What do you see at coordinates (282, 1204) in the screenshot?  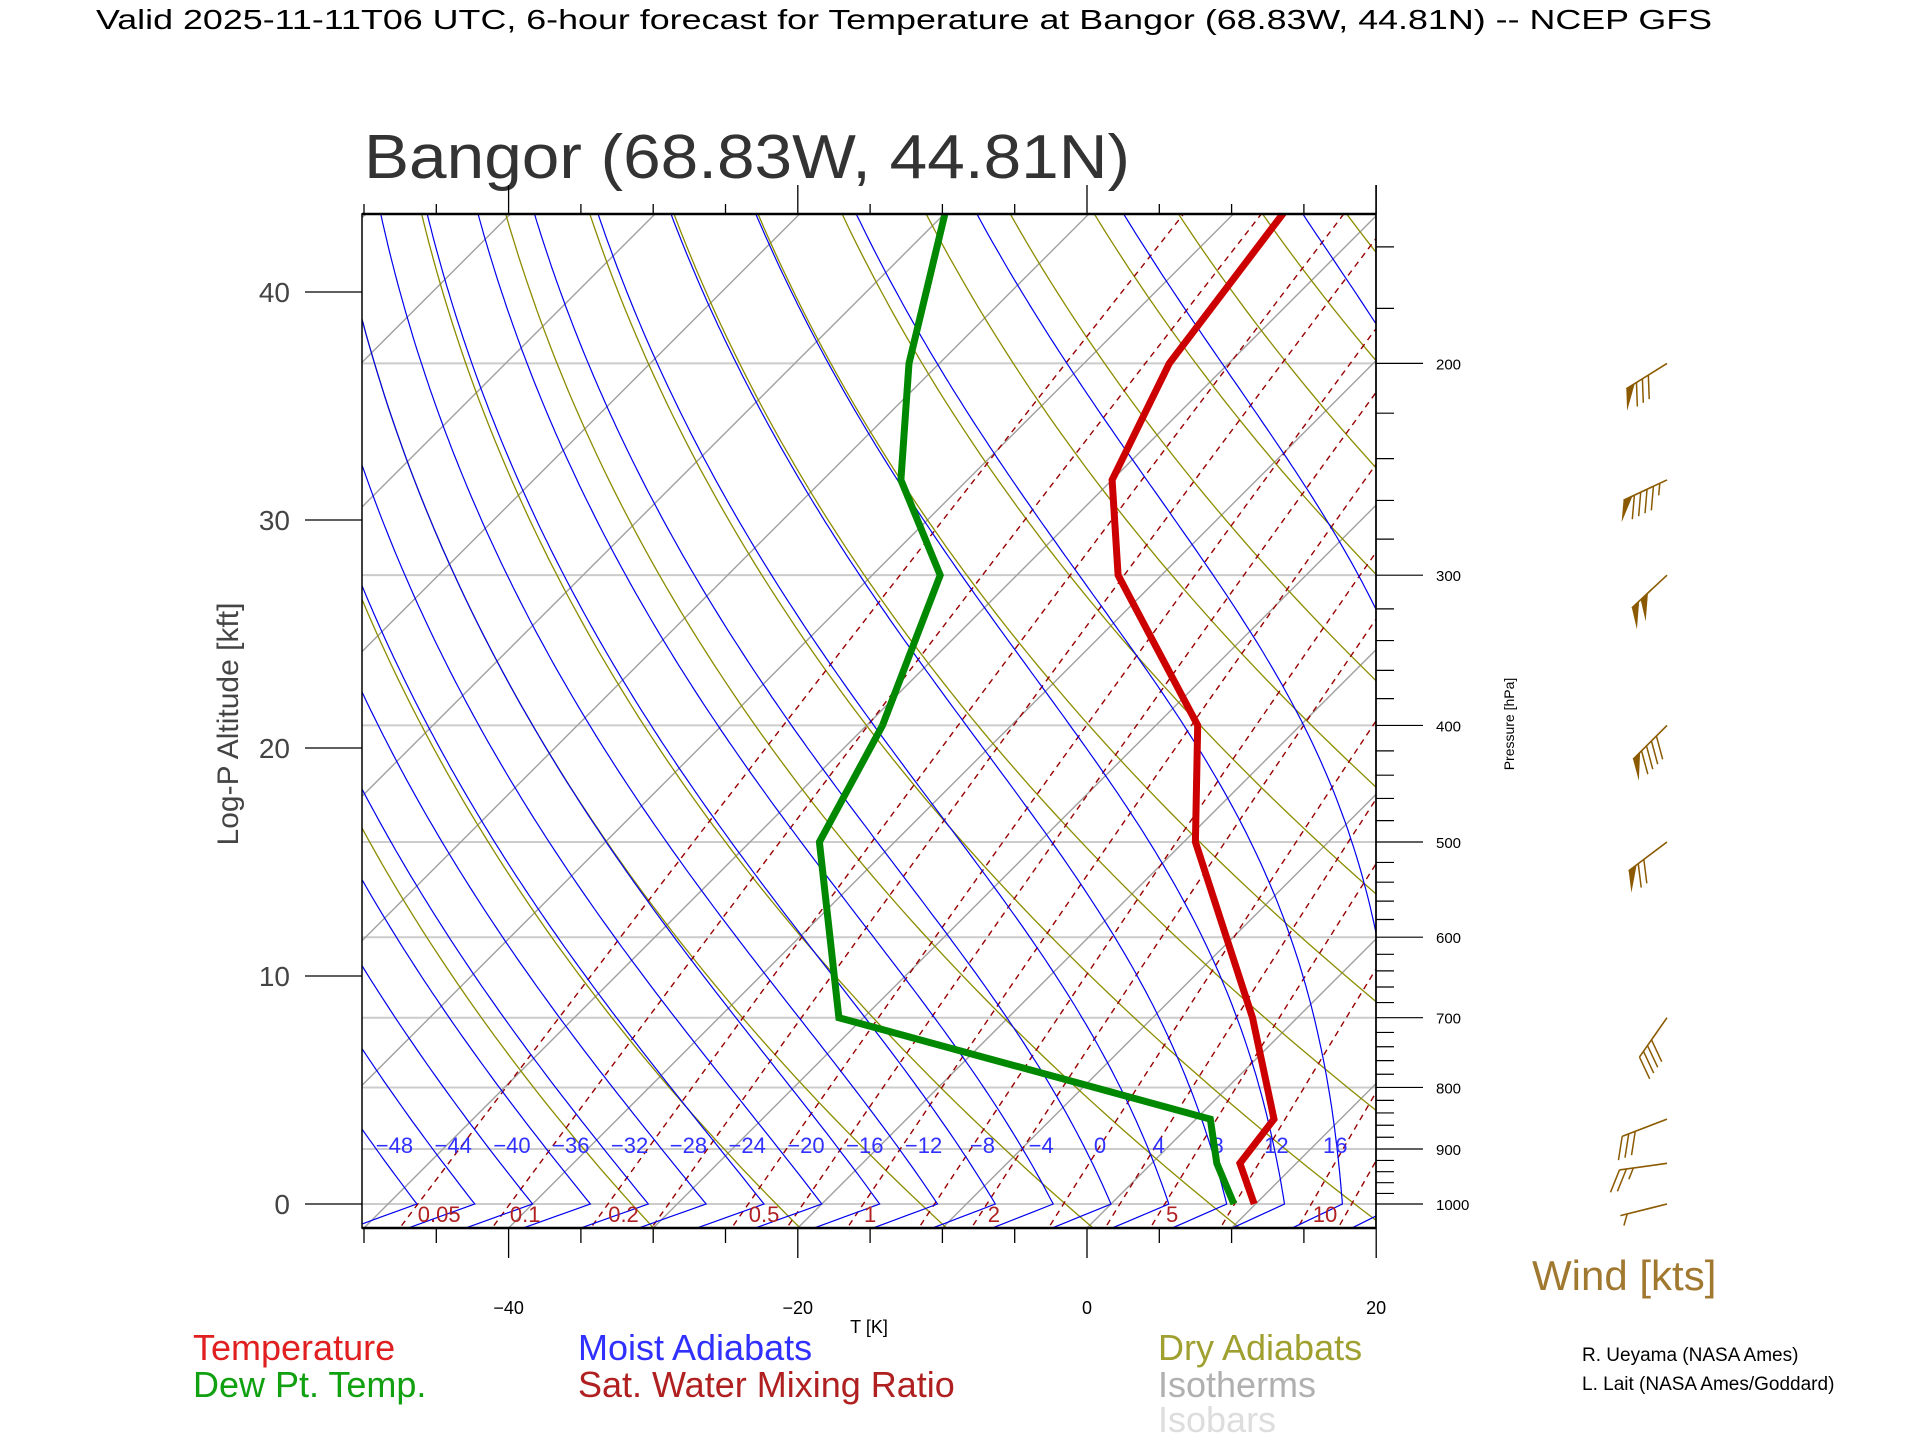 I see `altitude-tick-label: 0` at bounding box center [282, 1204].